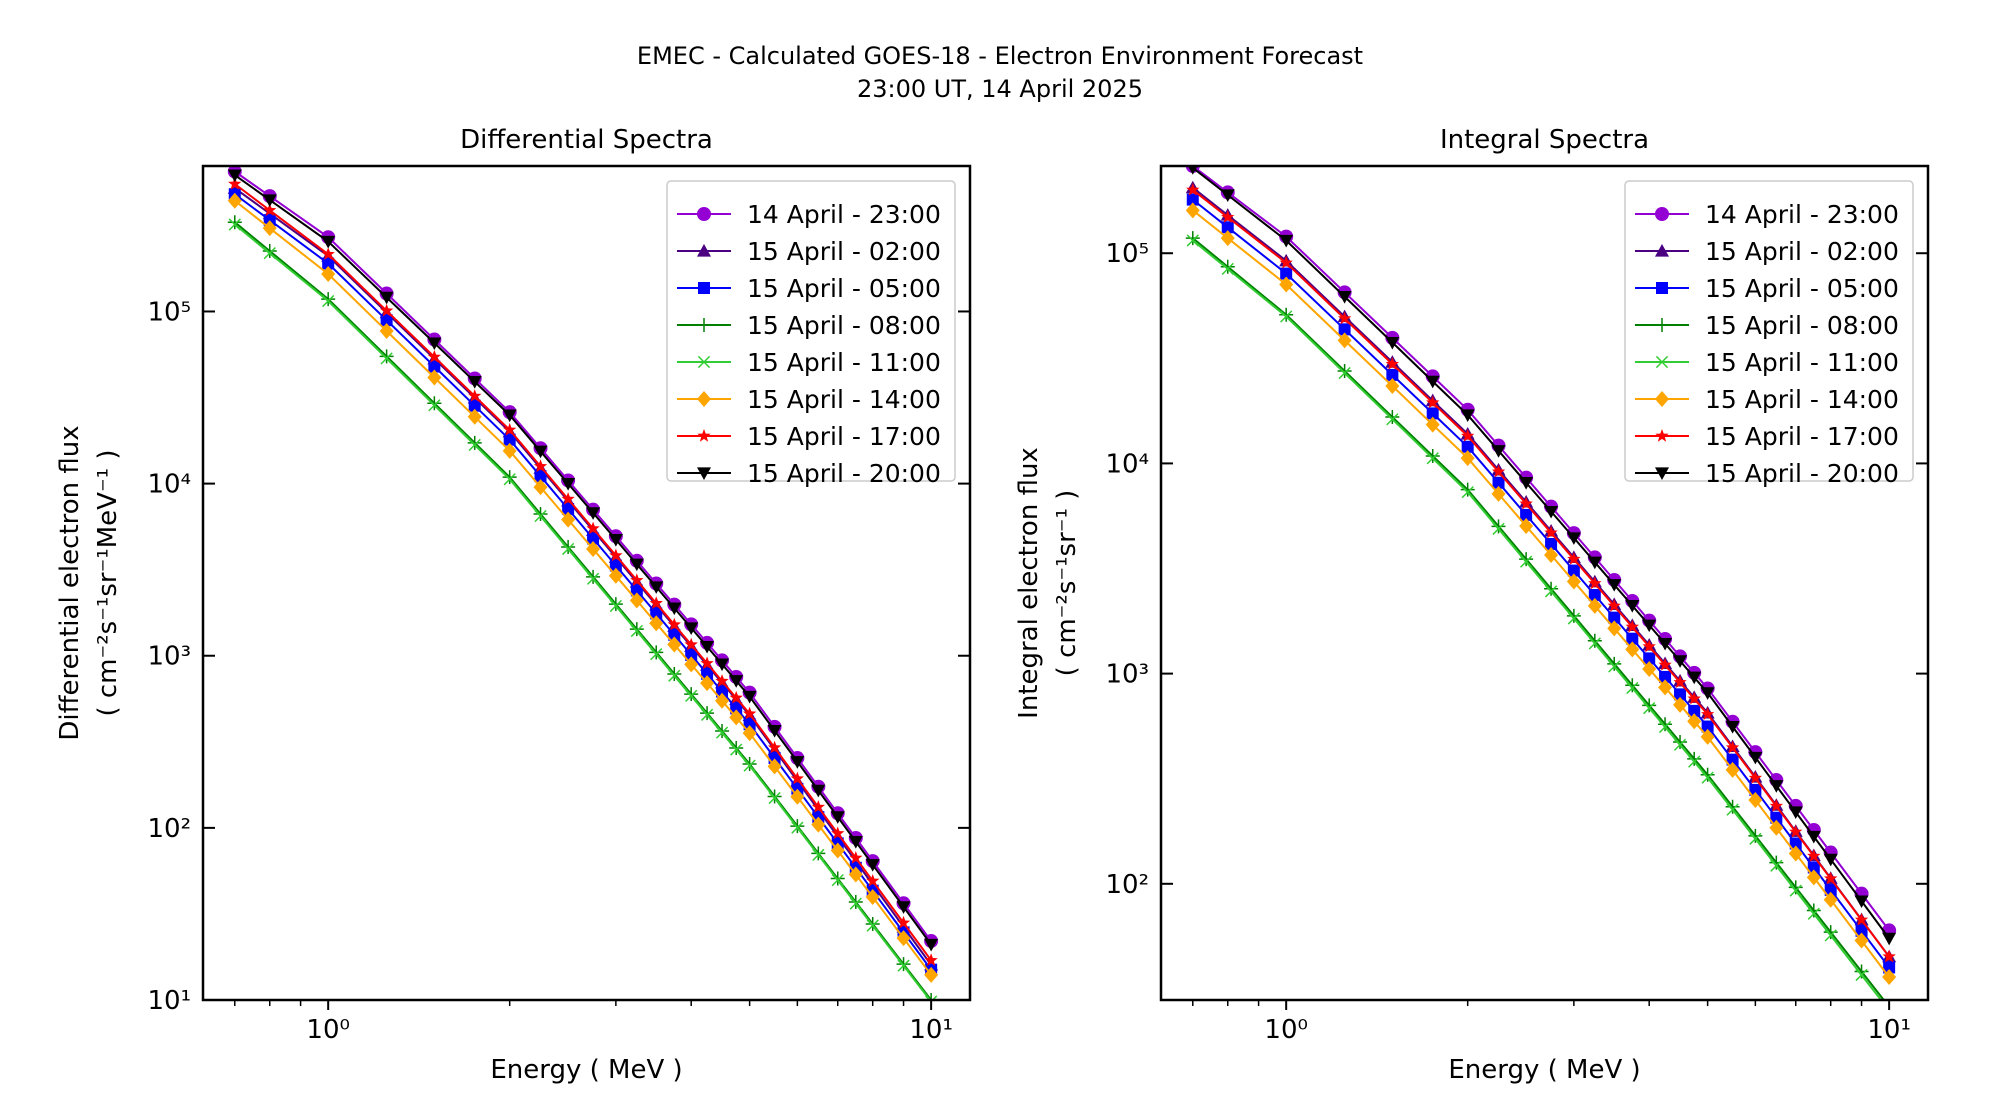 This screenshot has width=2000, height=1100. Describe the element at coordinates (844, 325) in the screenshot. I see `legend-label: 15 April - 08:00` at that location.